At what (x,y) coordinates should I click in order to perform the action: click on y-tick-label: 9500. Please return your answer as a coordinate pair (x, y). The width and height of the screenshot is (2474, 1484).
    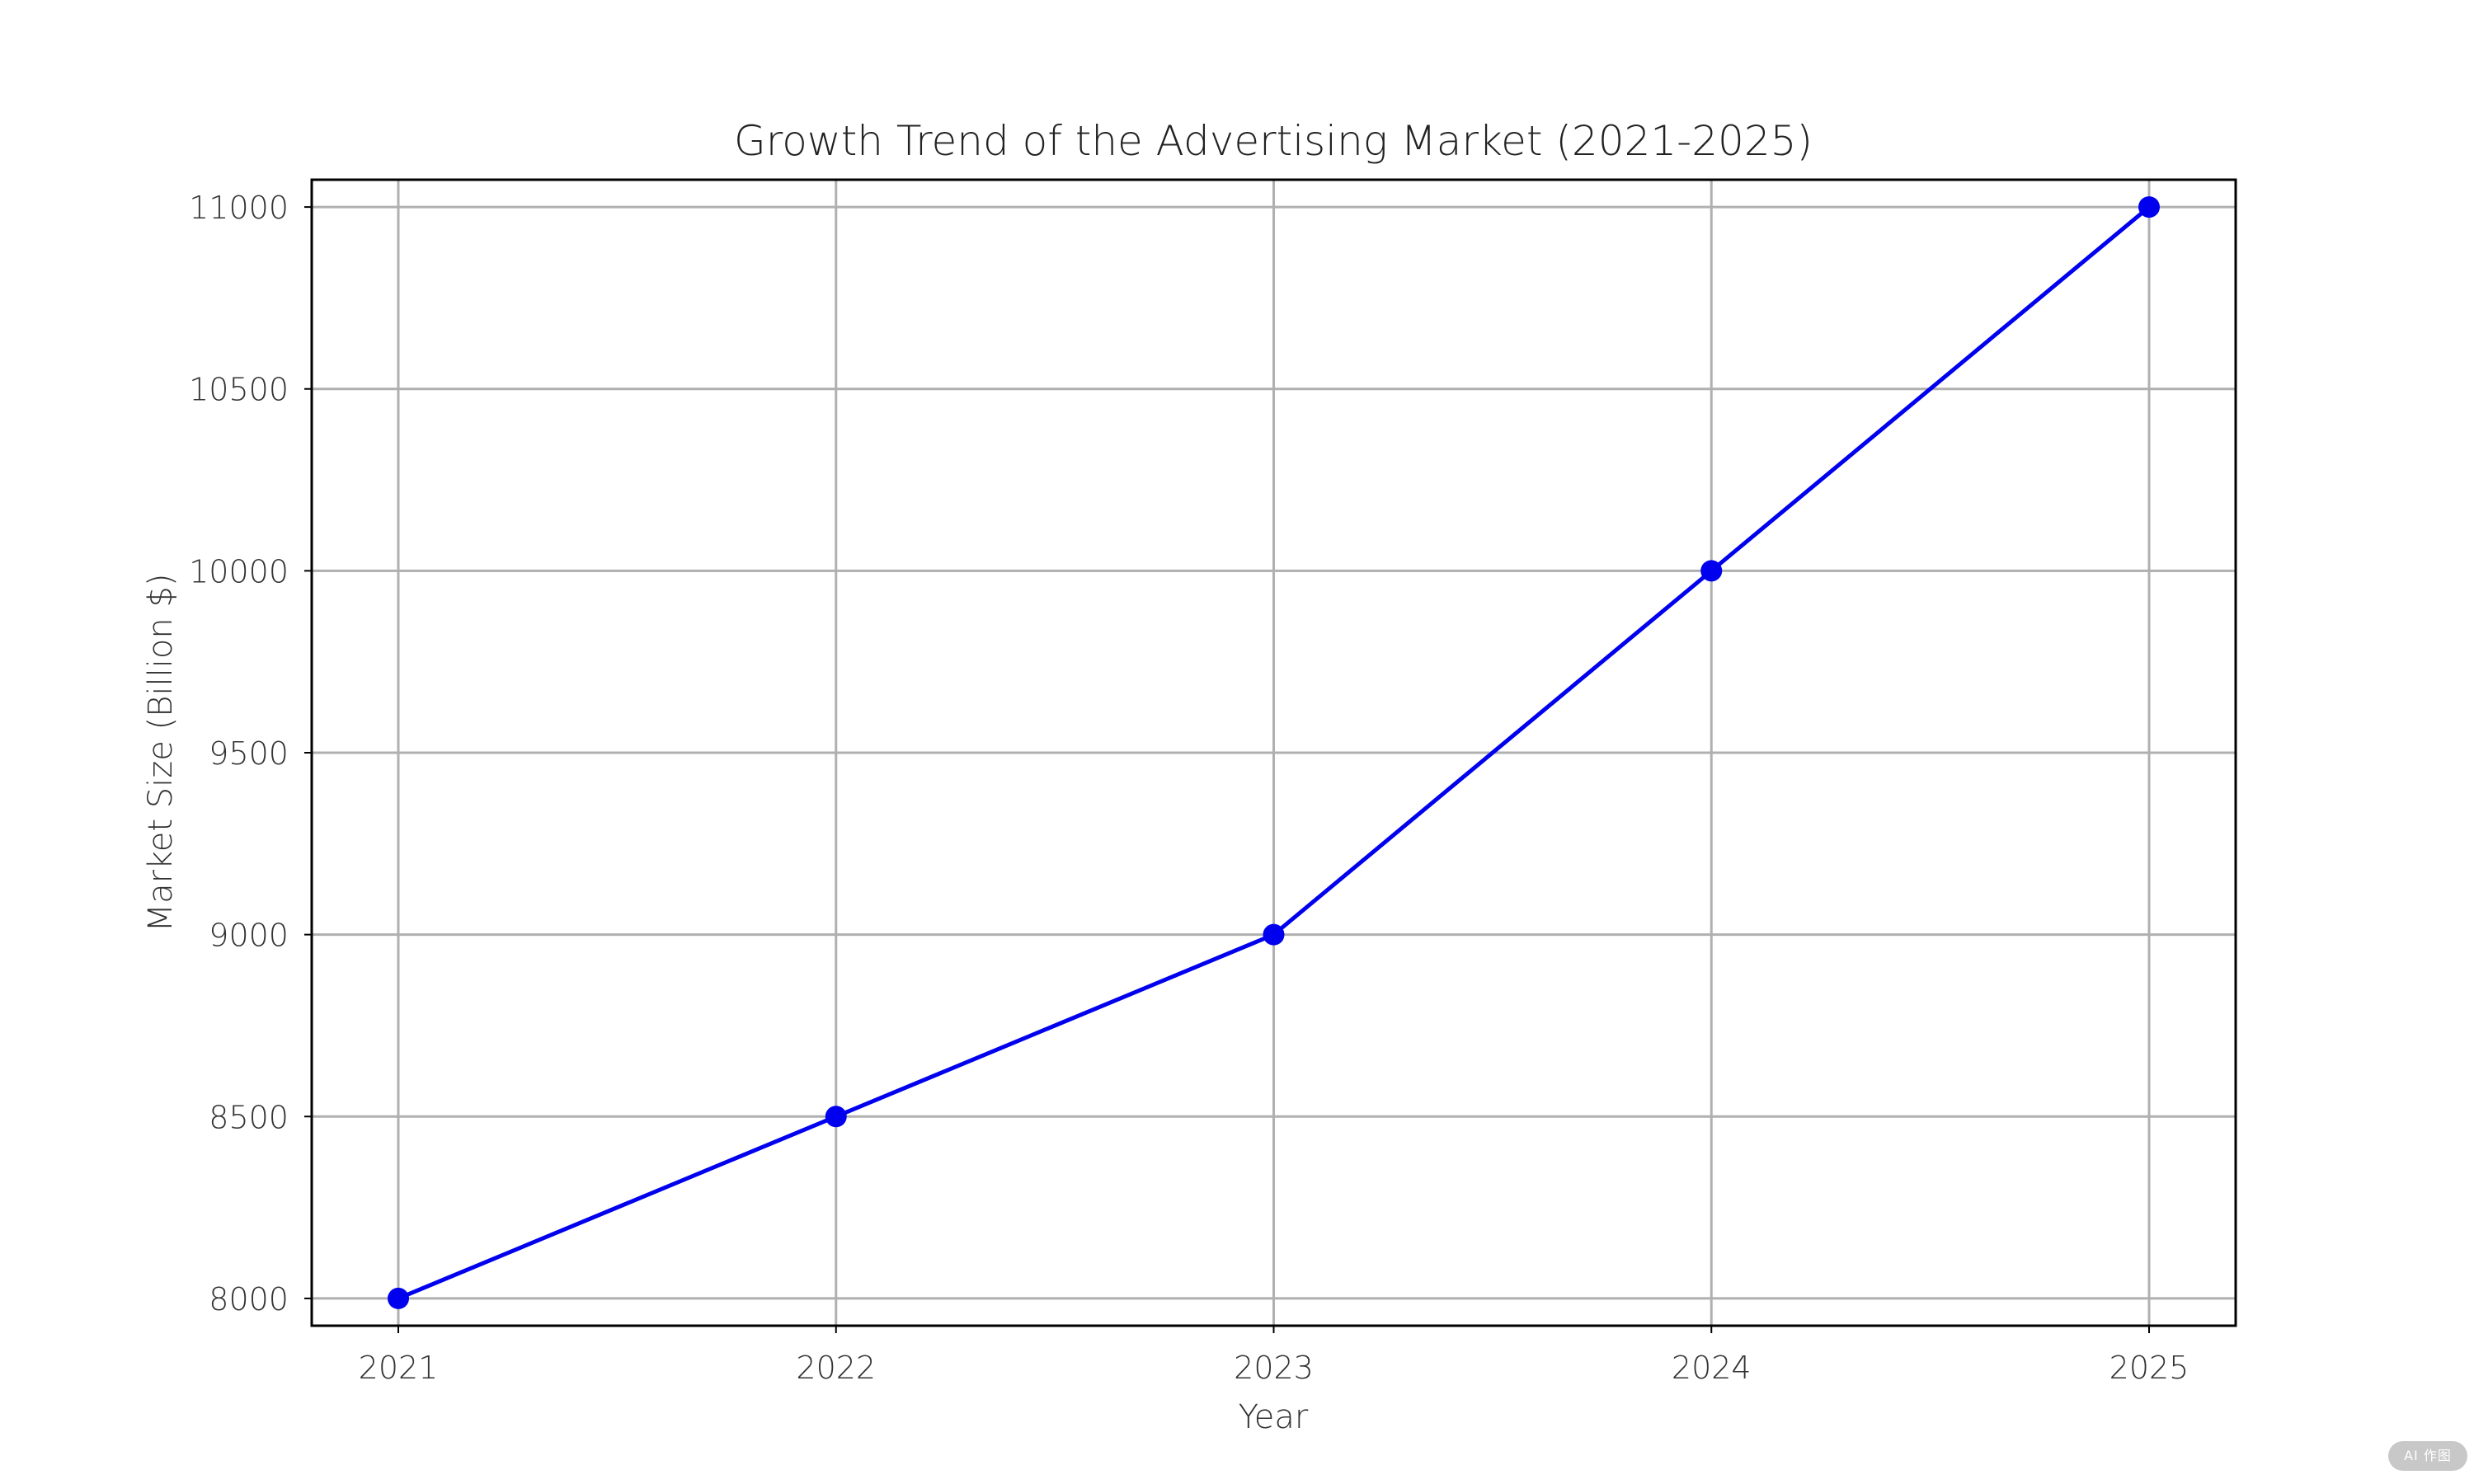
    Looking at the image, I should click on (249, 753).